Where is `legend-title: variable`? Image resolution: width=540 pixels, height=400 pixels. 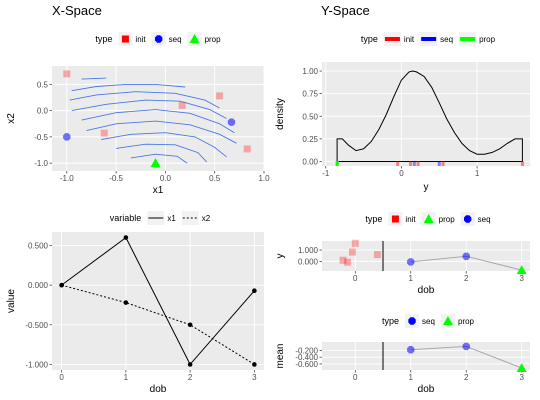
legend-title: variable is located at coordinates (126, 218).